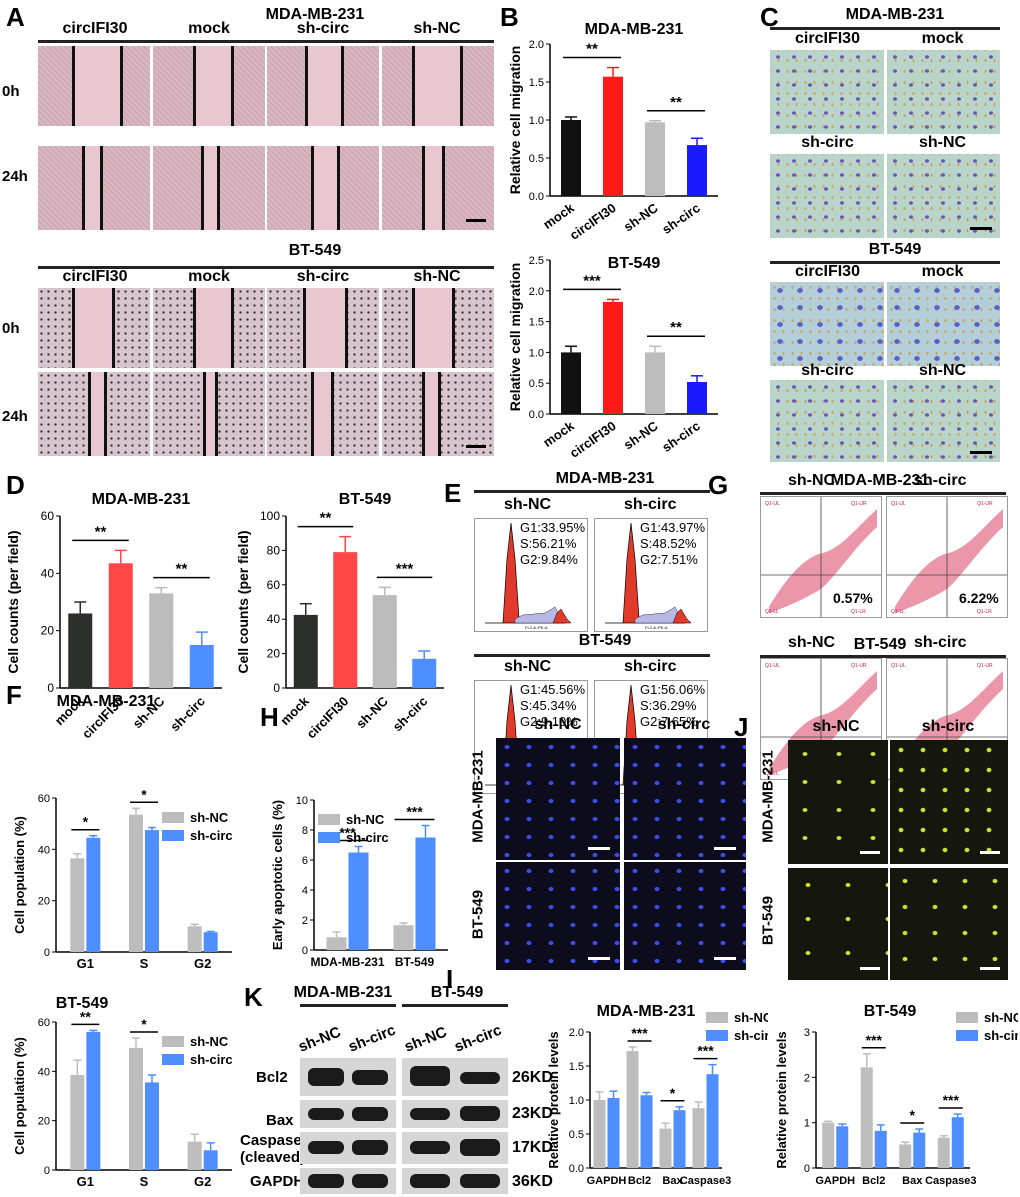  I want to click on panel-label-g: G, so click(718, 485).